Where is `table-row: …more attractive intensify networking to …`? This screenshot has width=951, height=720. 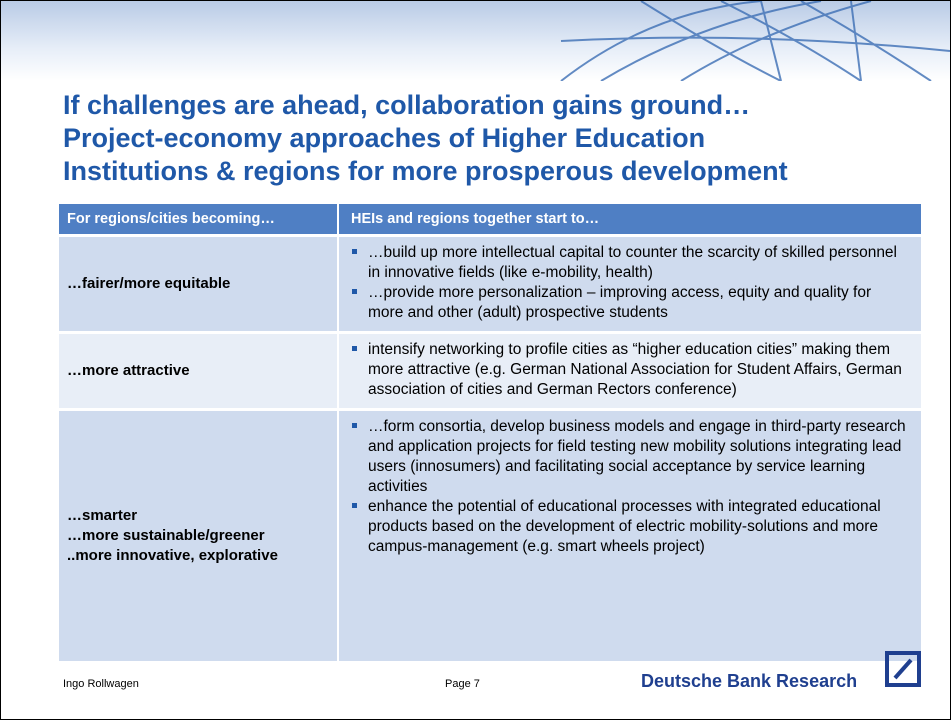
table-row: …more attractive intensify networking to … is located at coordinates (490, 369).